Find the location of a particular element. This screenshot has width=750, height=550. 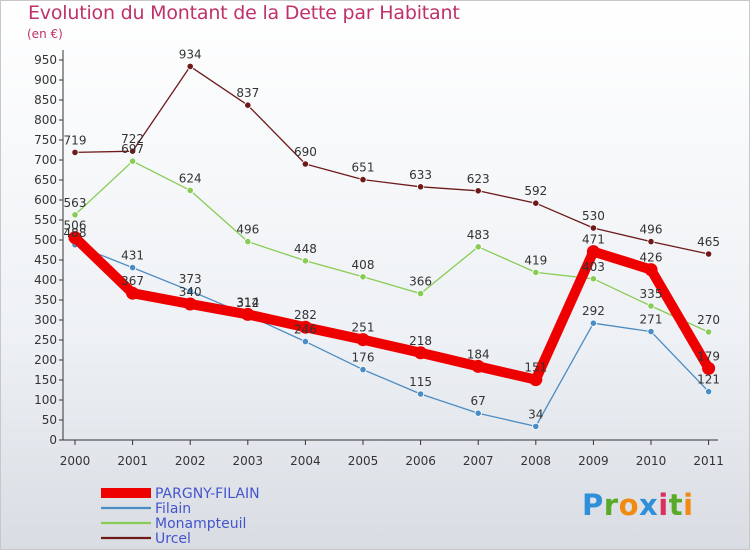

y-tick-label: 550 is located at coordinates (45, 220).